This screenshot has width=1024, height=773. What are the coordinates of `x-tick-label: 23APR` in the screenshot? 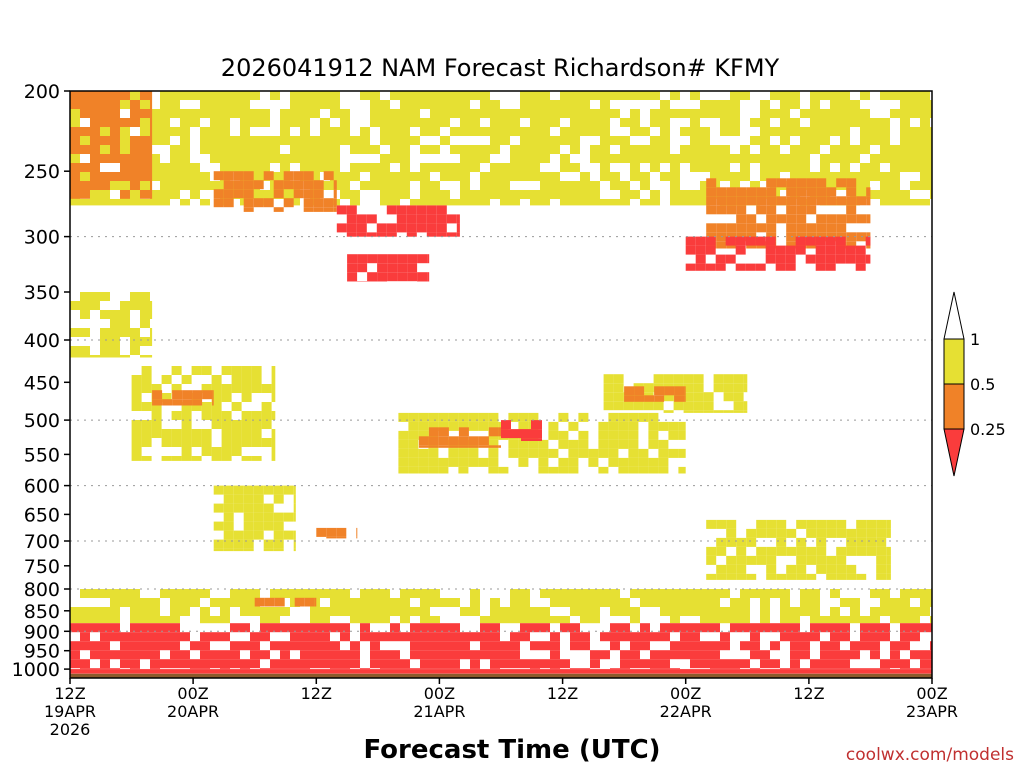 It's located at (932, 711).